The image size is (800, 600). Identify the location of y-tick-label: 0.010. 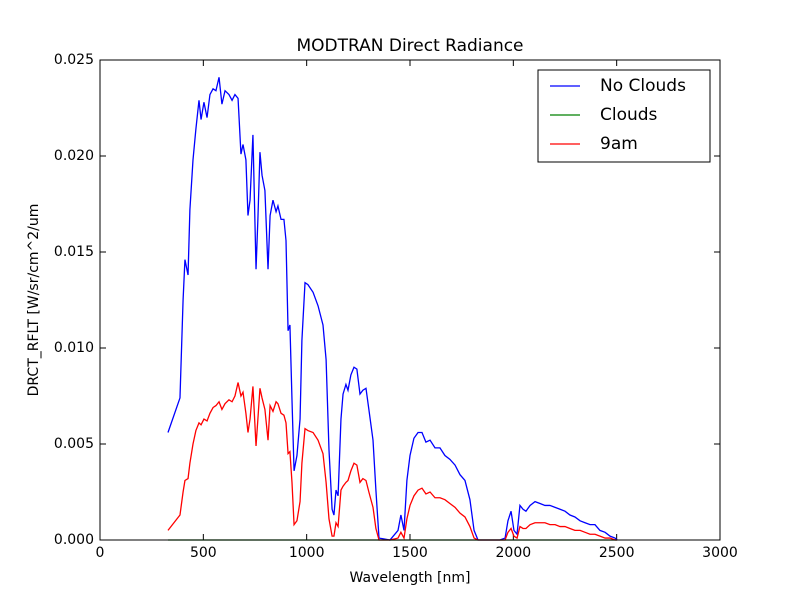
(74, 348).